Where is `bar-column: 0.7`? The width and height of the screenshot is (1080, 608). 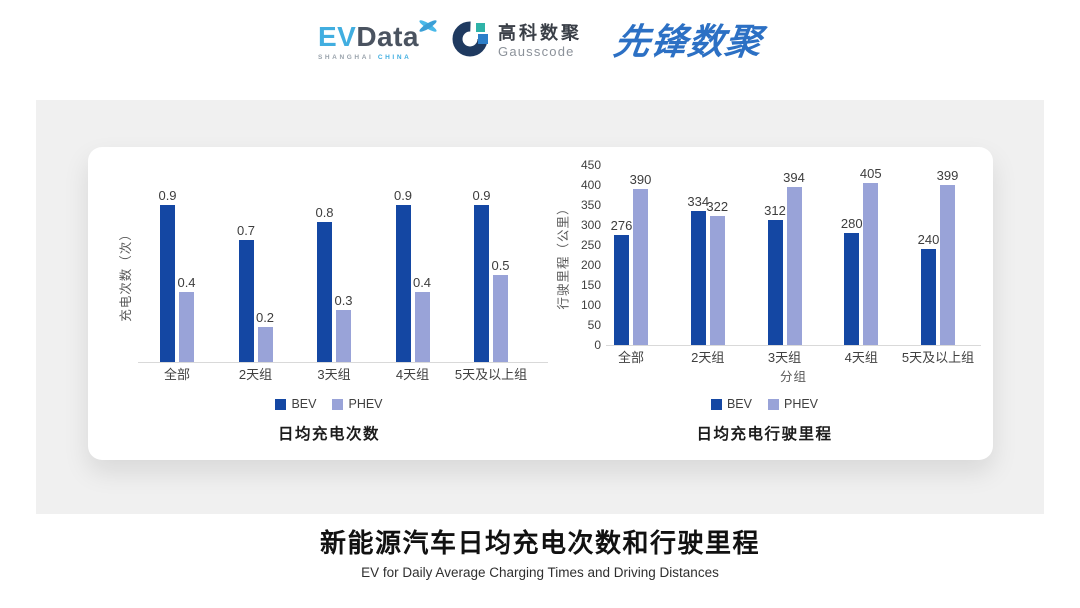 bar-column: 0.7 is located at coordinates (246, 293).